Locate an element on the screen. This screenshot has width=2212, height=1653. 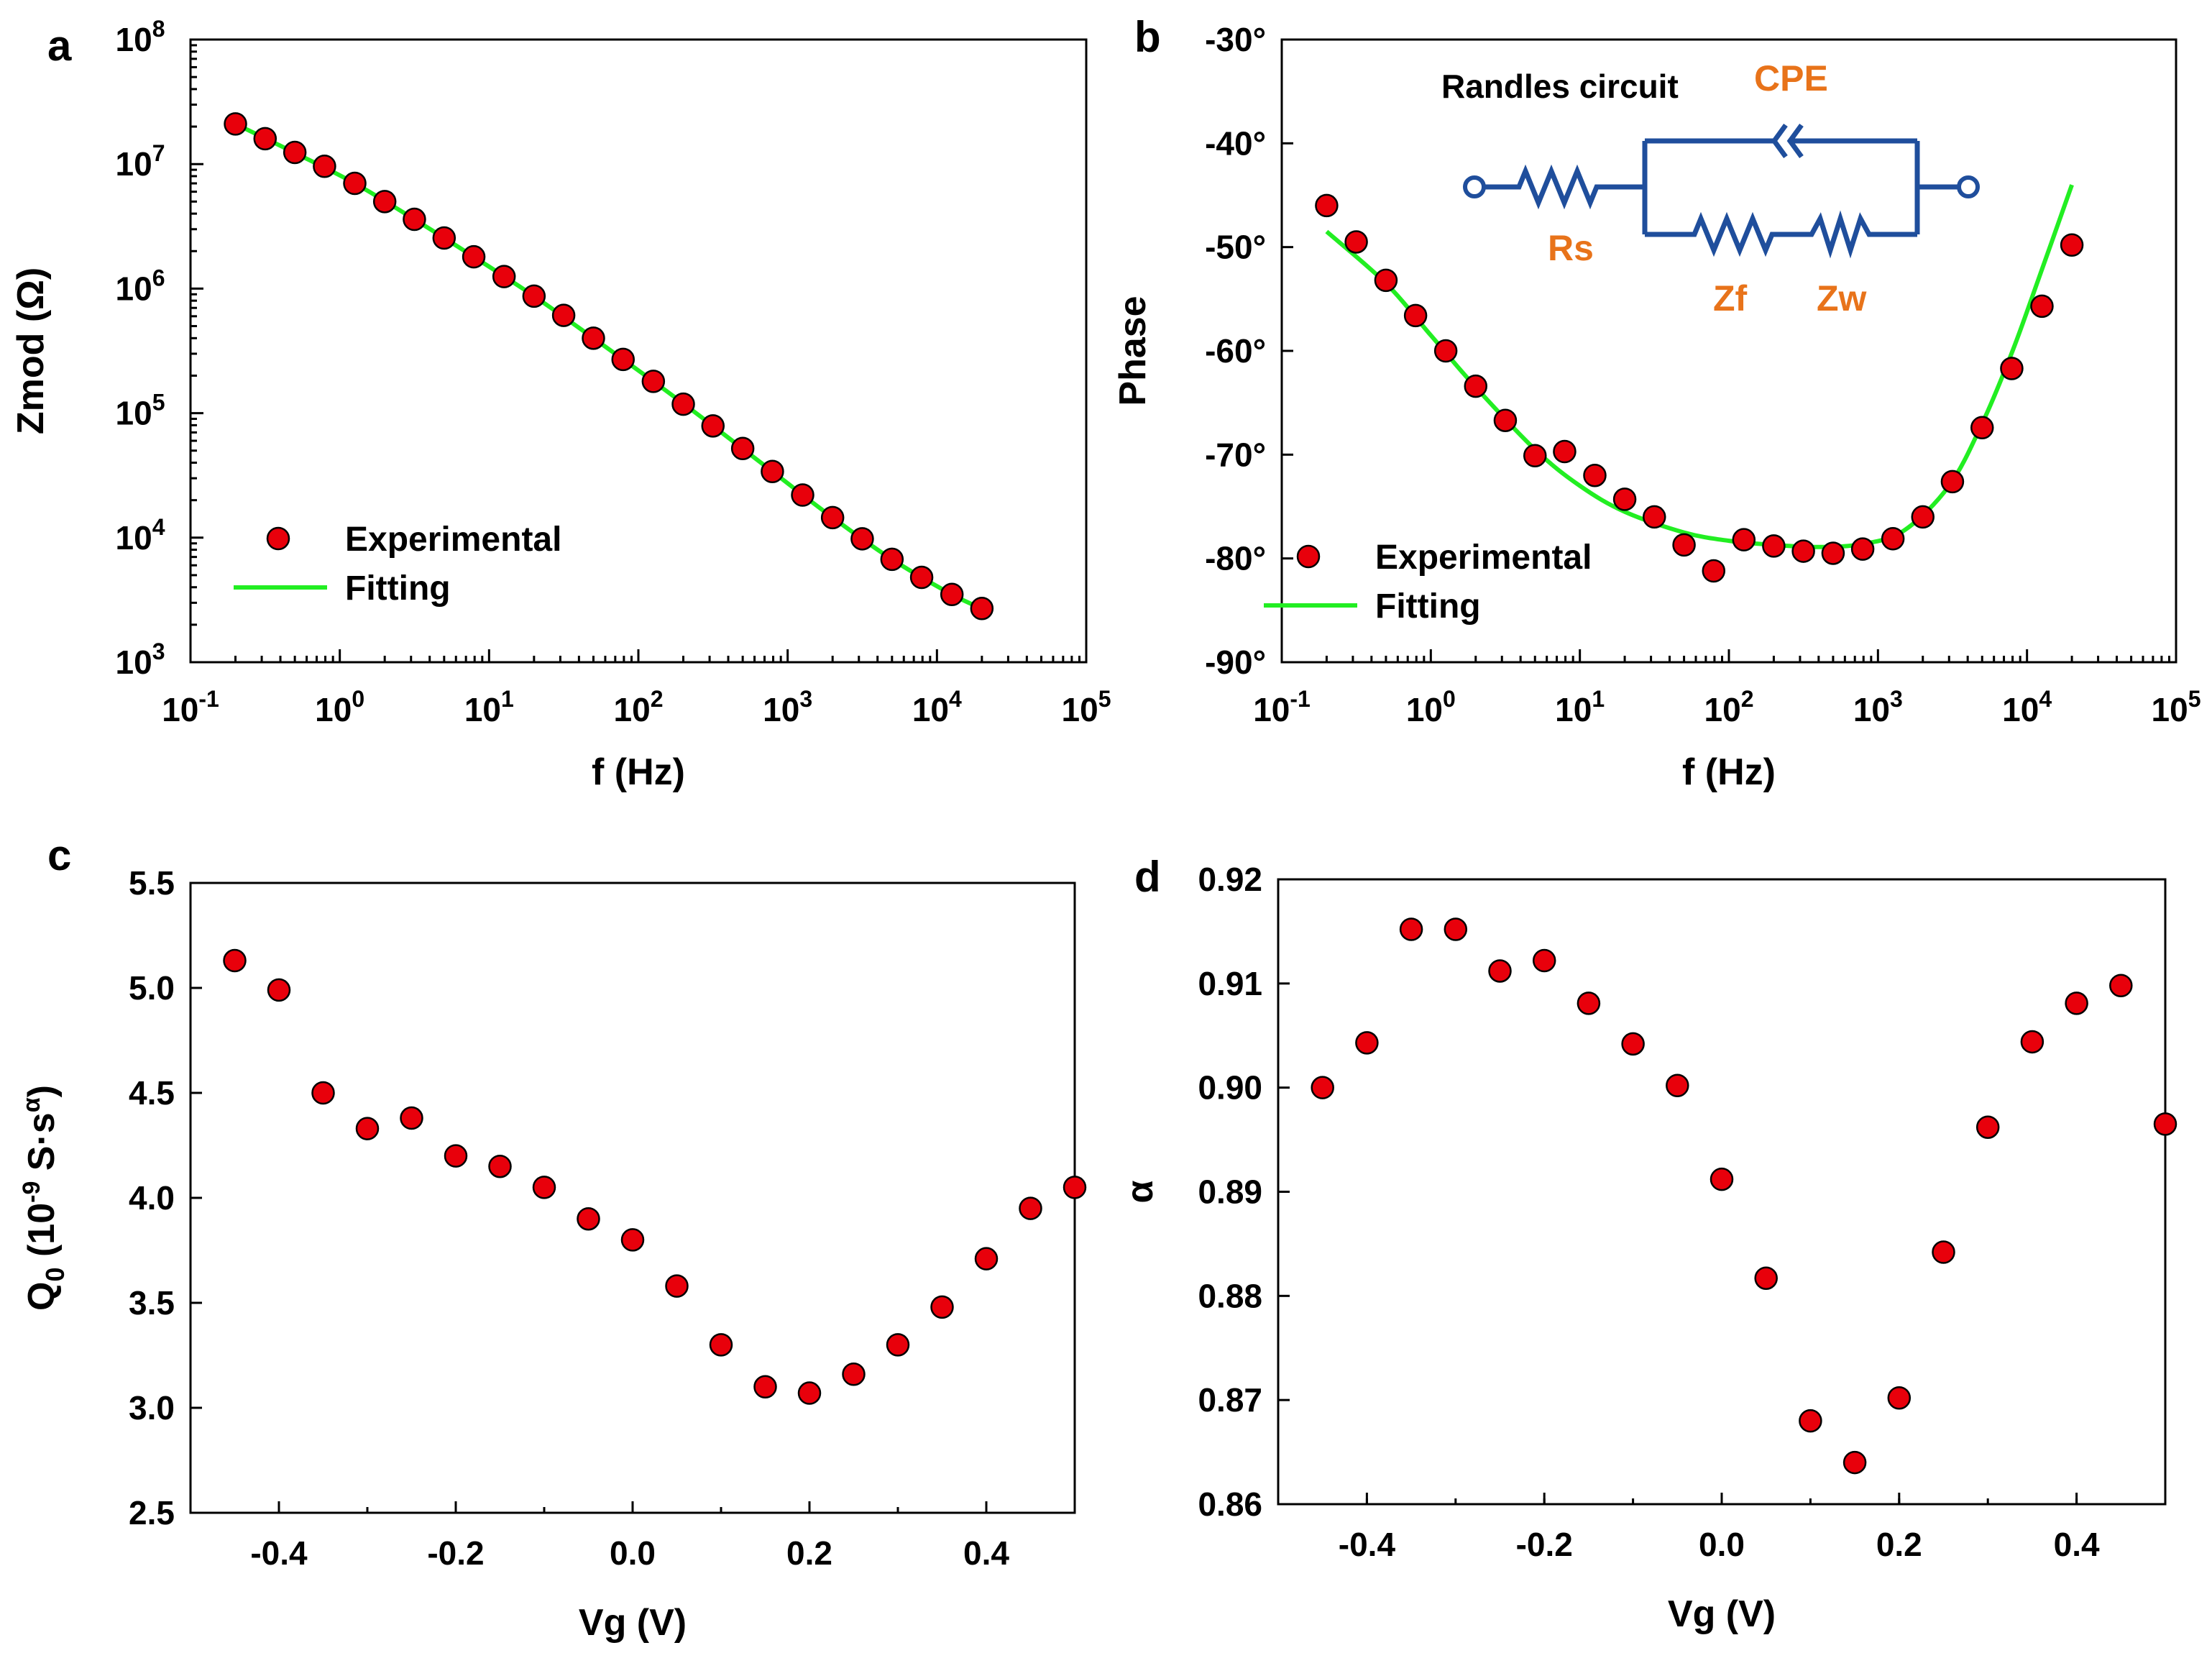
x-tick-label: 10⁵ is located at coordinates (2176, 707).